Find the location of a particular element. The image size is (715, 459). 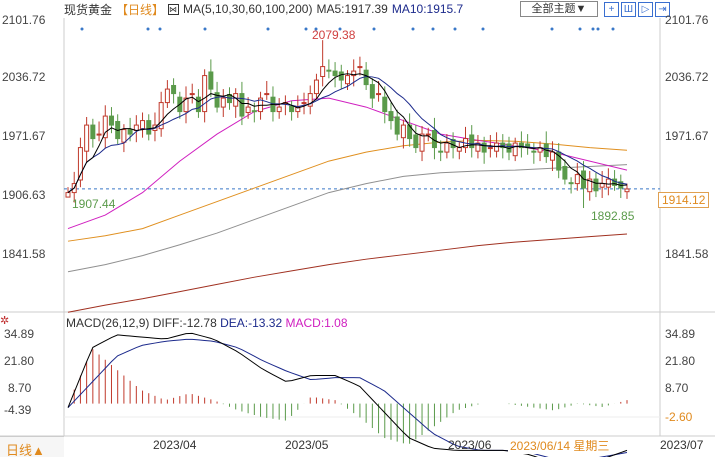

macd-cursor-value: -2.60 is located at coordinates (679, 417).